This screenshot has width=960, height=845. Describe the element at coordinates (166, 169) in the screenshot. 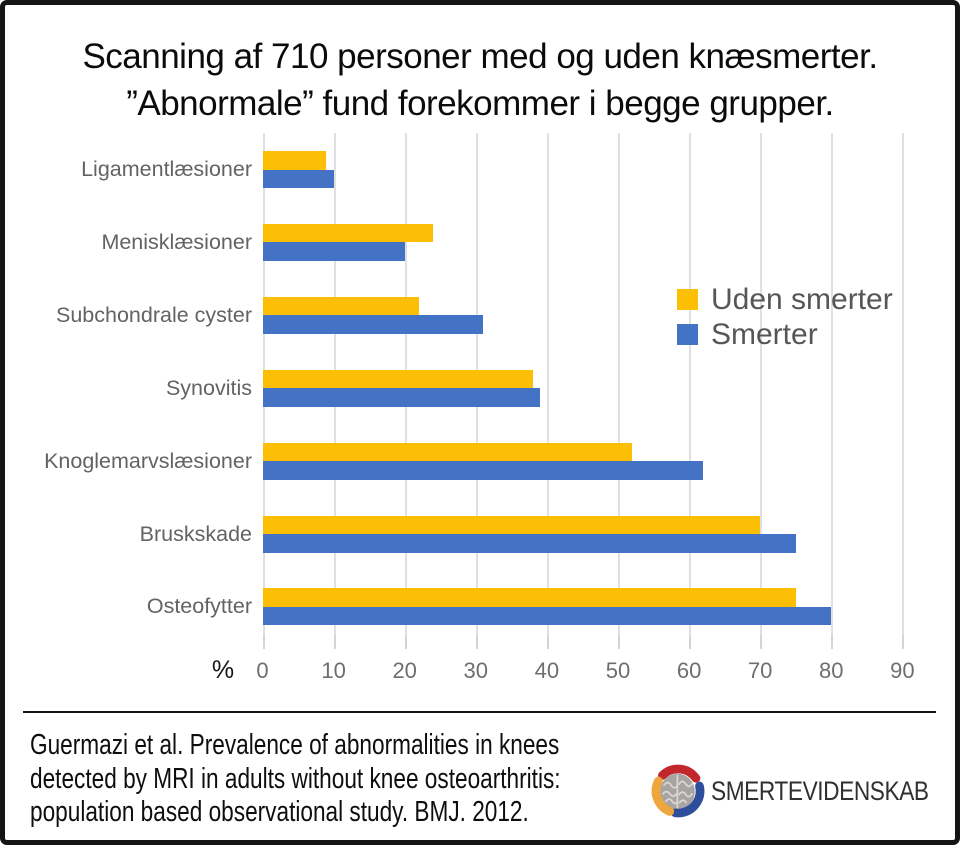

I see `category-label: Ligamentlæsioner` at that location.